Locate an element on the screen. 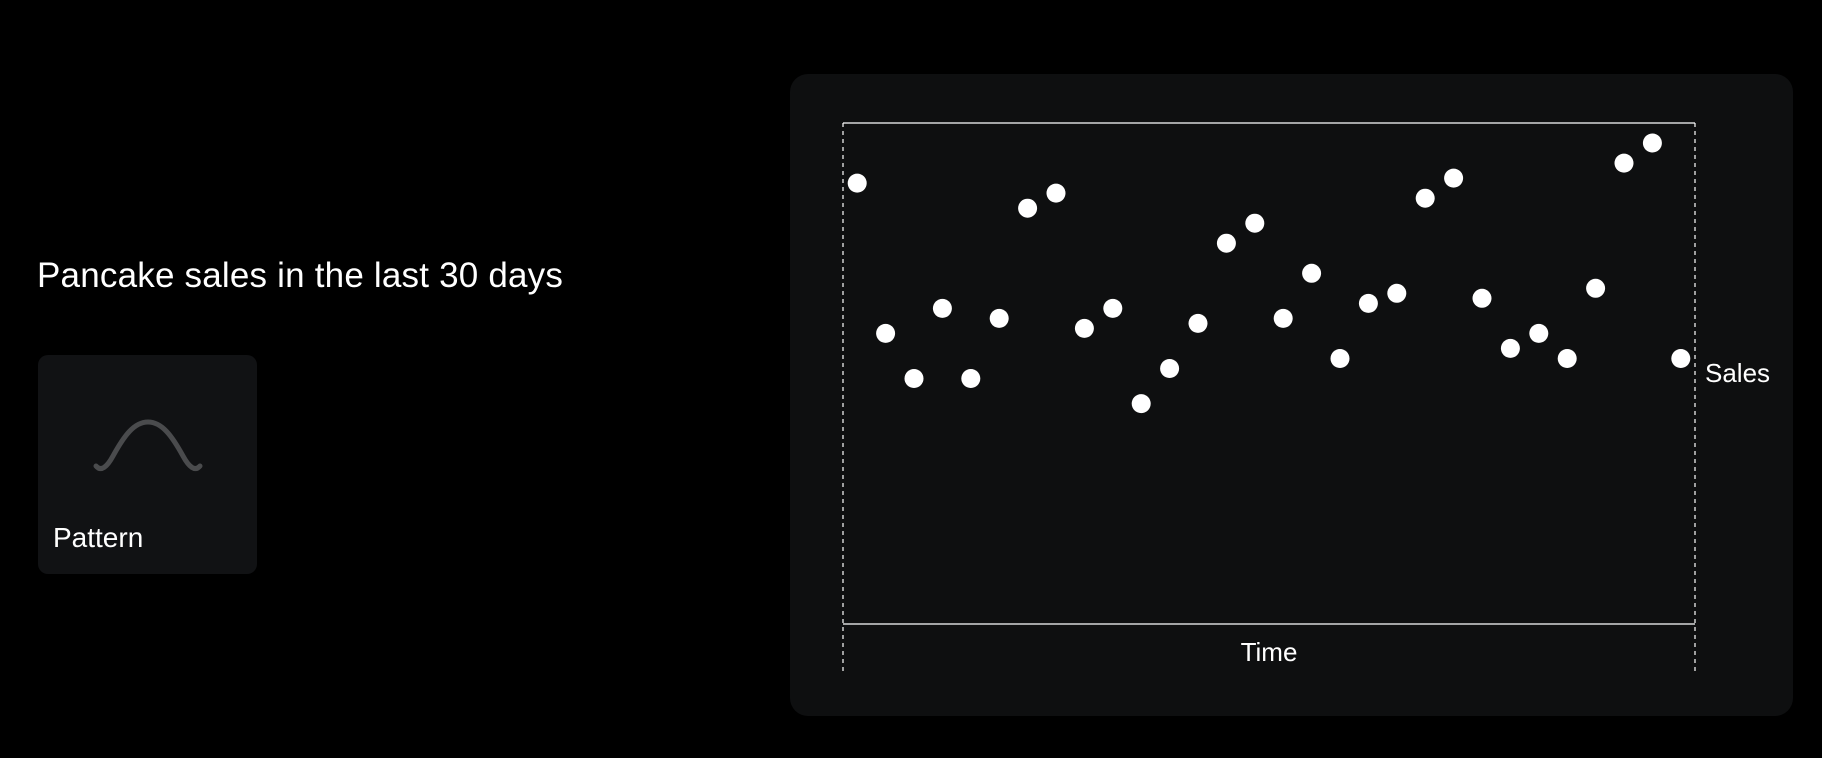  bell-curve-icon is located at coordinates (148, 445).